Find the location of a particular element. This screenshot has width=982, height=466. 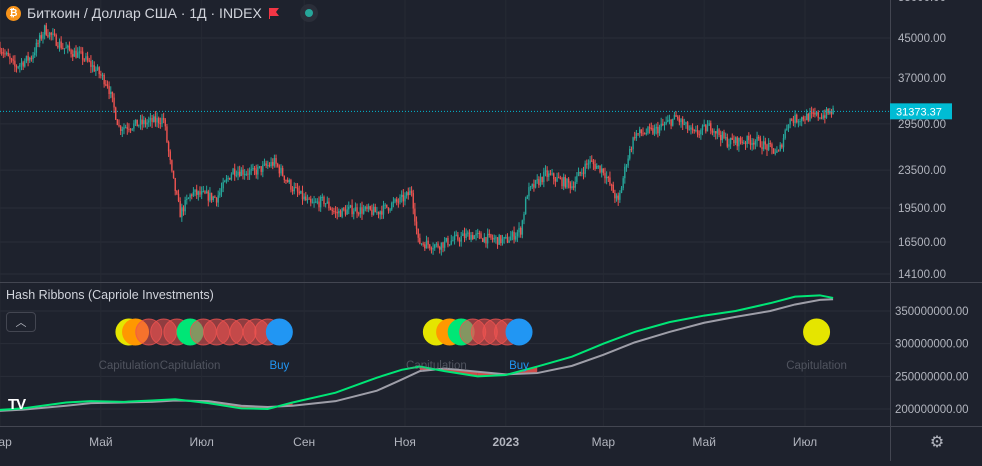

indicator-title: Hash Ribbons (Capriole Investments) is located at coordinates (110, 295).